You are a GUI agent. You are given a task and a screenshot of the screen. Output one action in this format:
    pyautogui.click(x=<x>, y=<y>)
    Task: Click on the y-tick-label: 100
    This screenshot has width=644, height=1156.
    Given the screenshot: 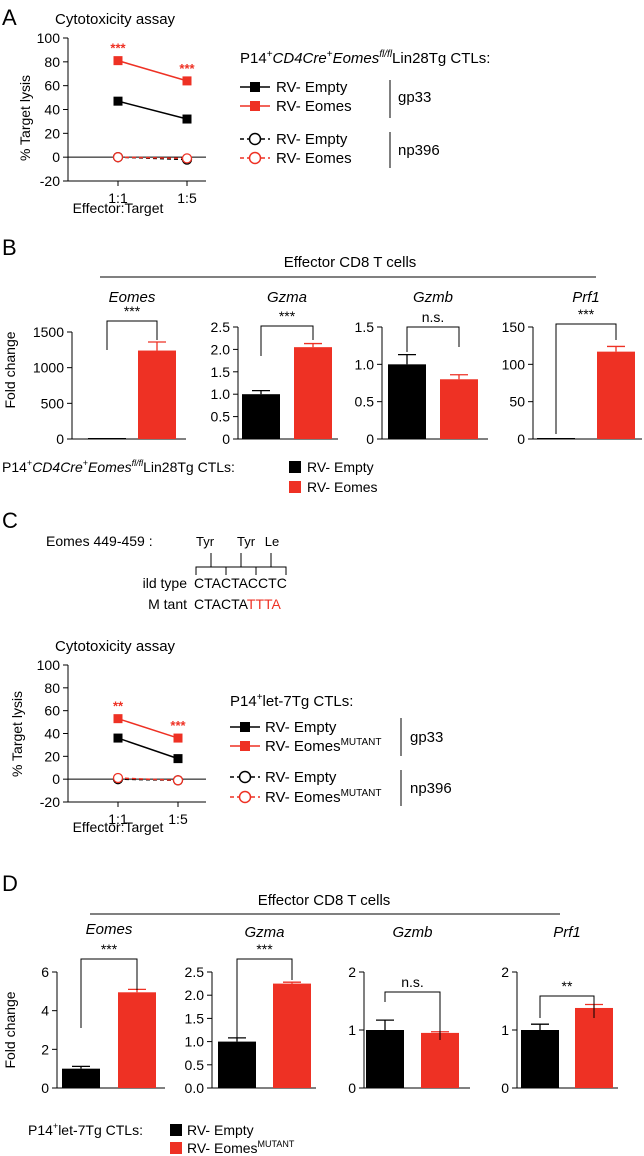 What is the action you would take?
    pyautogui.click(x=514, y=364)
    